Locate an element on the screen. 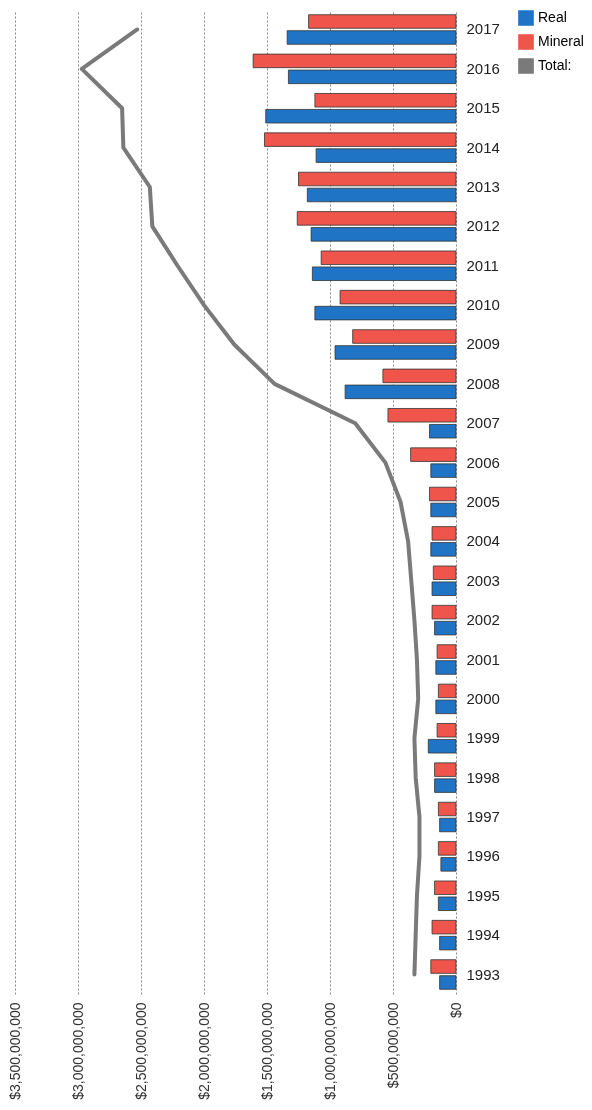 Image resolution: width=592 pixels, height=1110 pixels. x-tick-label: $0 is located at coordinates (455, 1010).